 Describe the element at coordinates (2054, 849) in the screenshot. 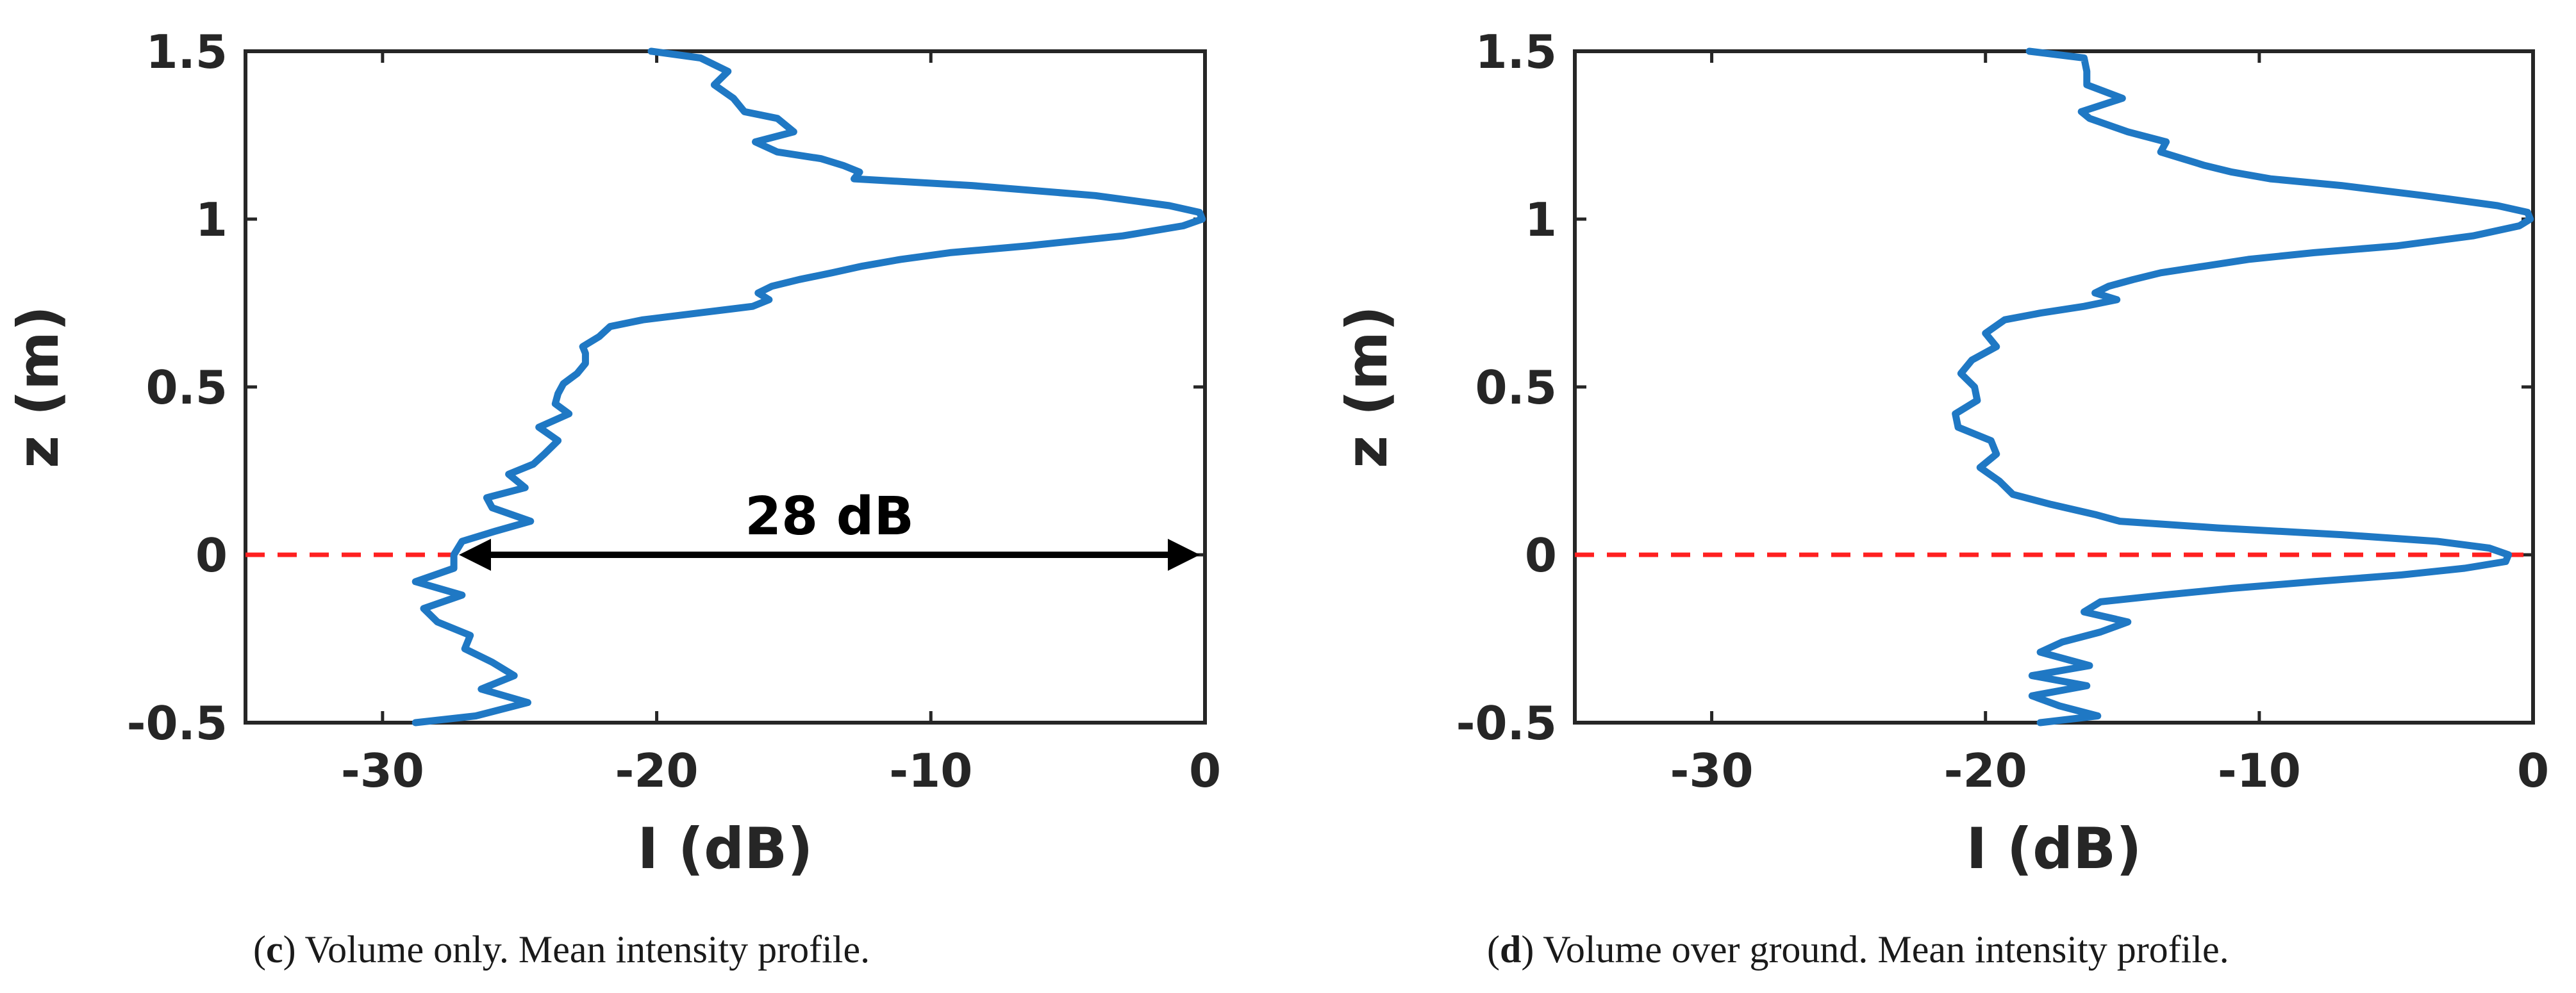

I see `x-axis-label-d: I (dB)` at that location.